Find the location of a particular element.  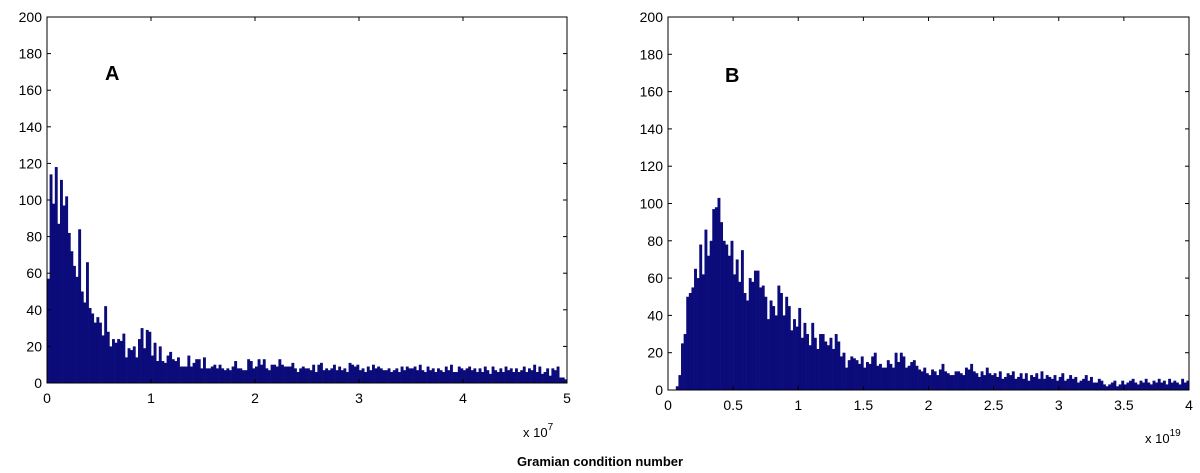

x-tick-label: 3 is located at coordinates (1059, 405).